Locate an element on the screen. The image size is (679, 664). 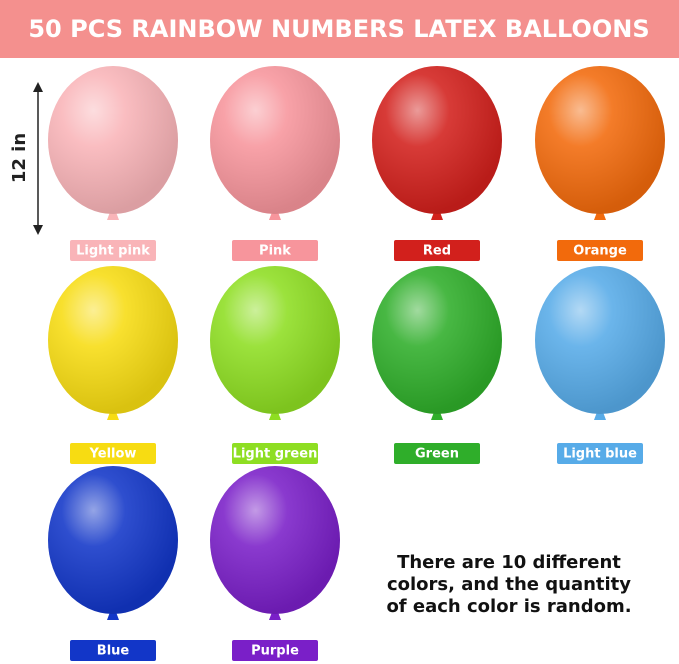
title: 50 PCS RAINBOW NUMBERS LATEX BALLOONS is located at coordinates (338, 29).